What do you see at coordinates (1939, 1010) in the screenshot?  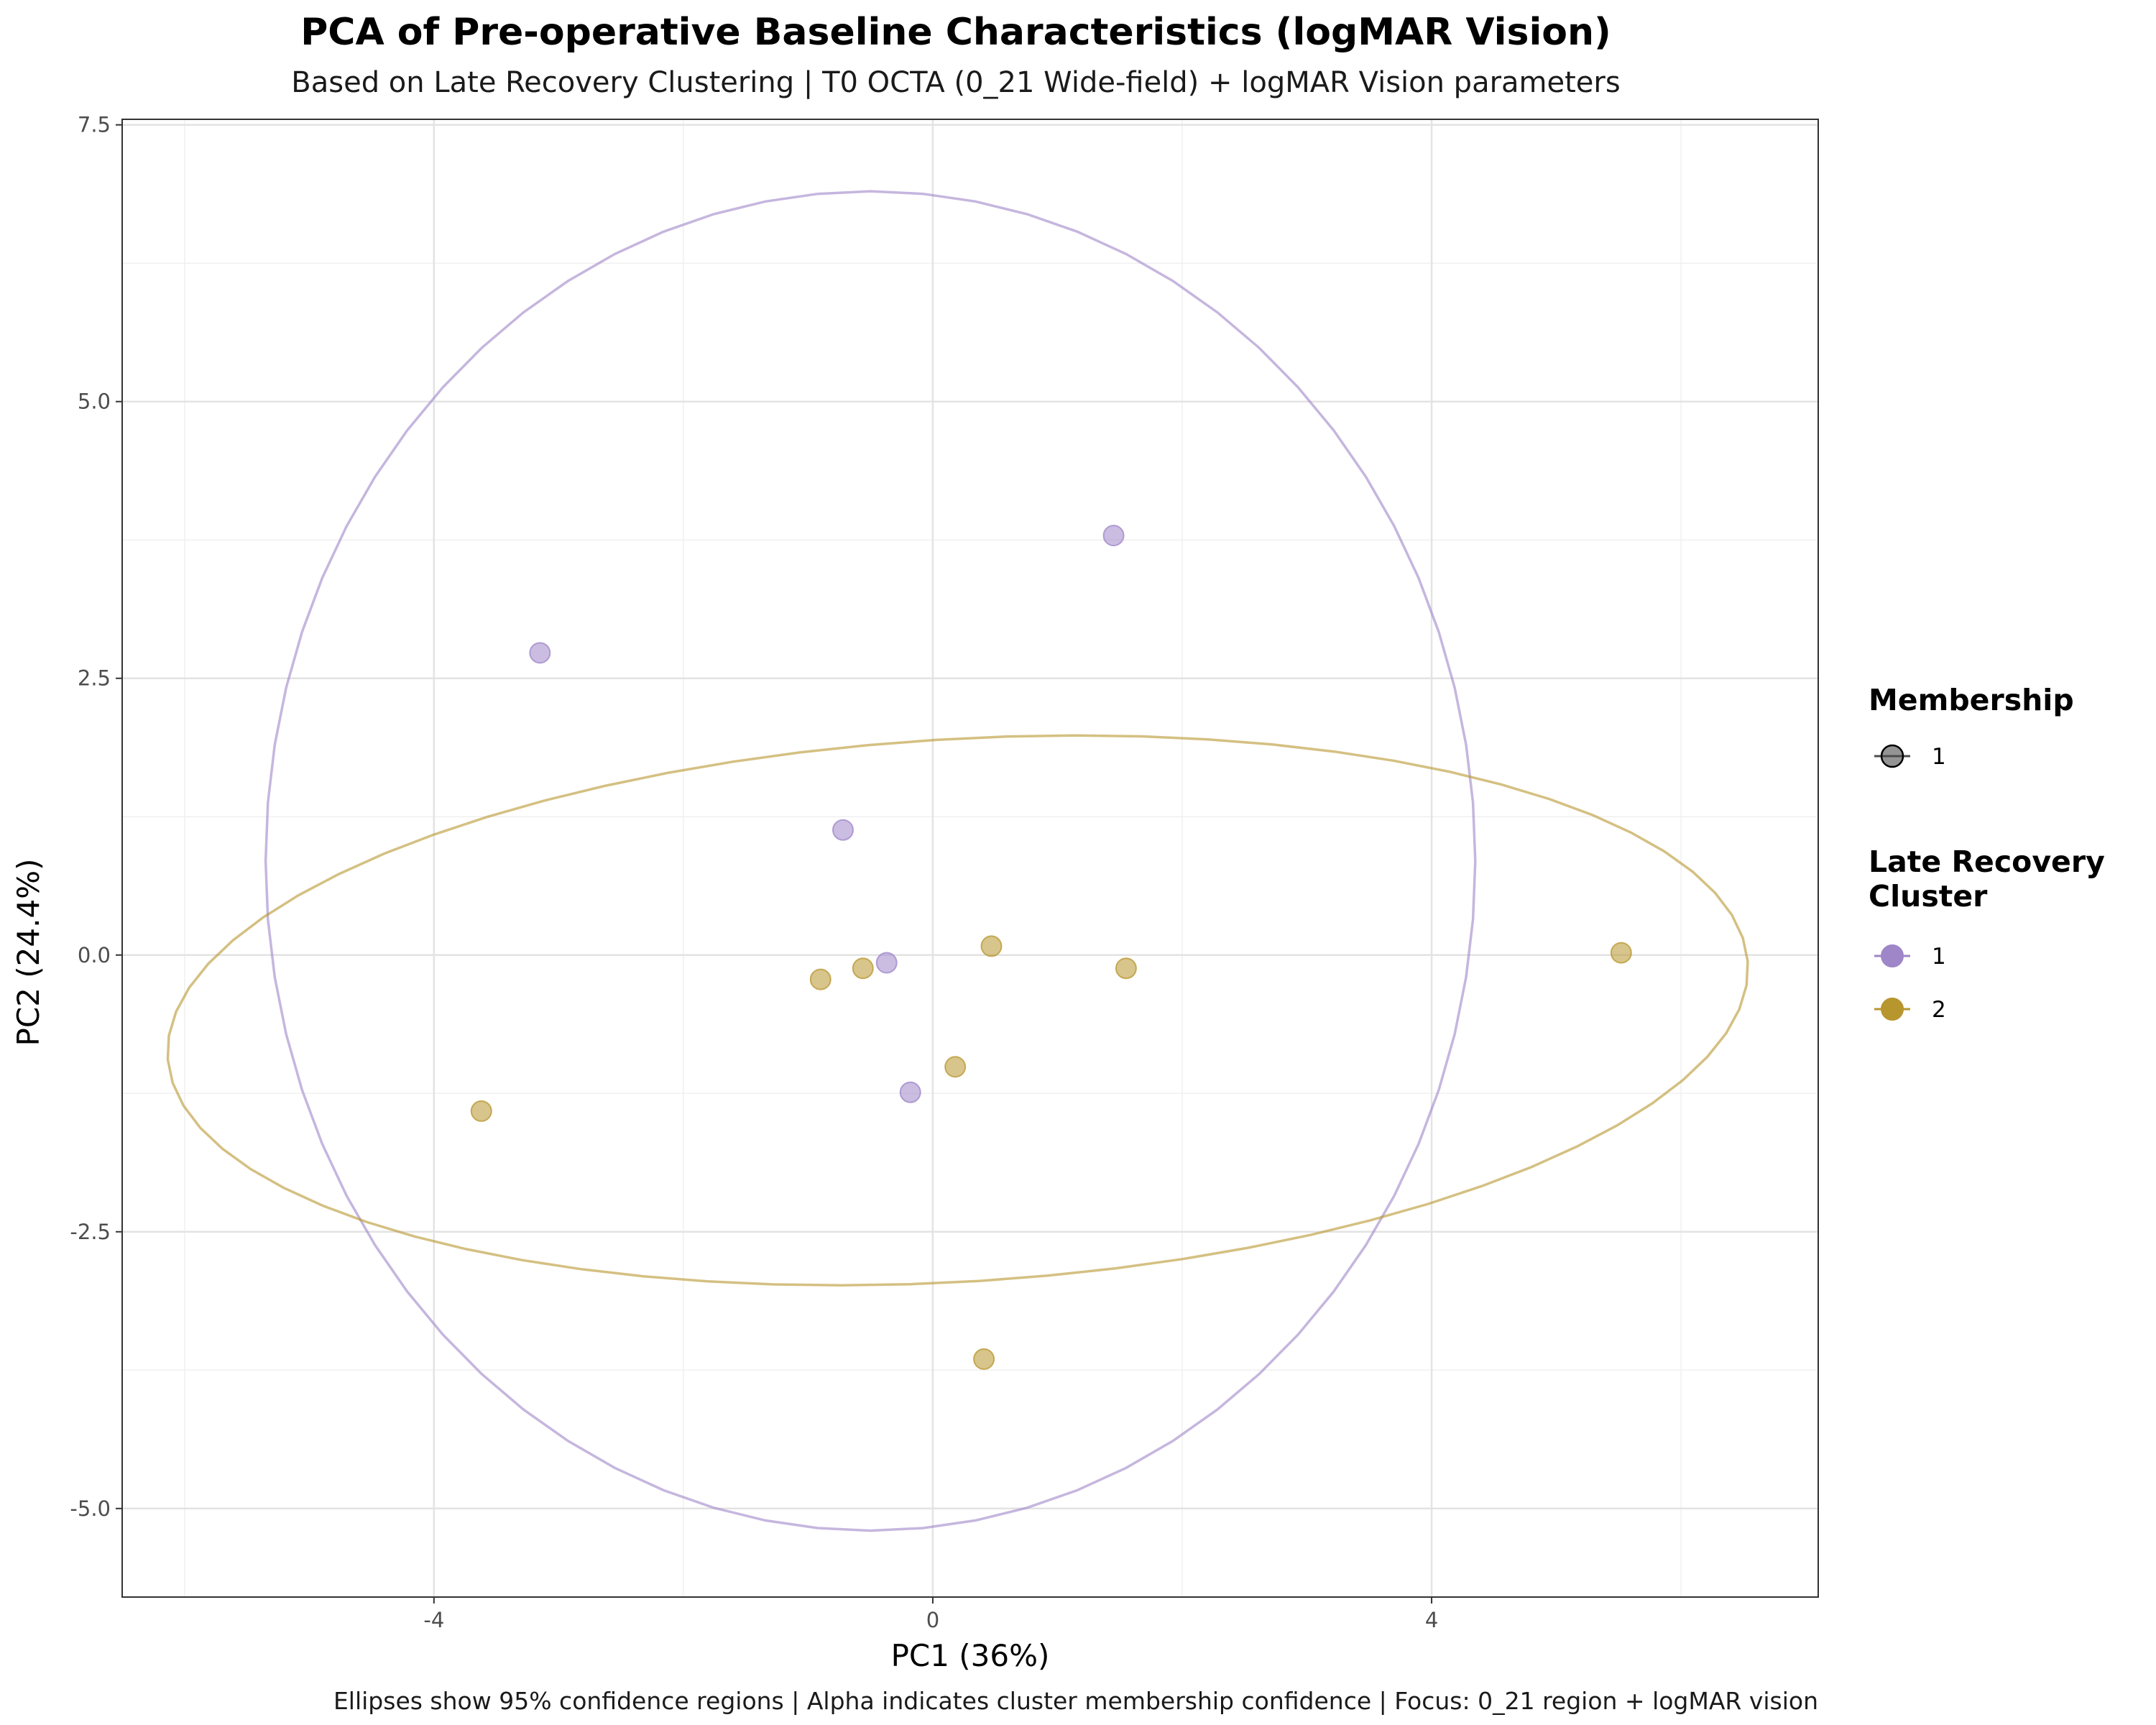 I see `legend-label-cluster: 2` at bounding box center [1939, 1010].